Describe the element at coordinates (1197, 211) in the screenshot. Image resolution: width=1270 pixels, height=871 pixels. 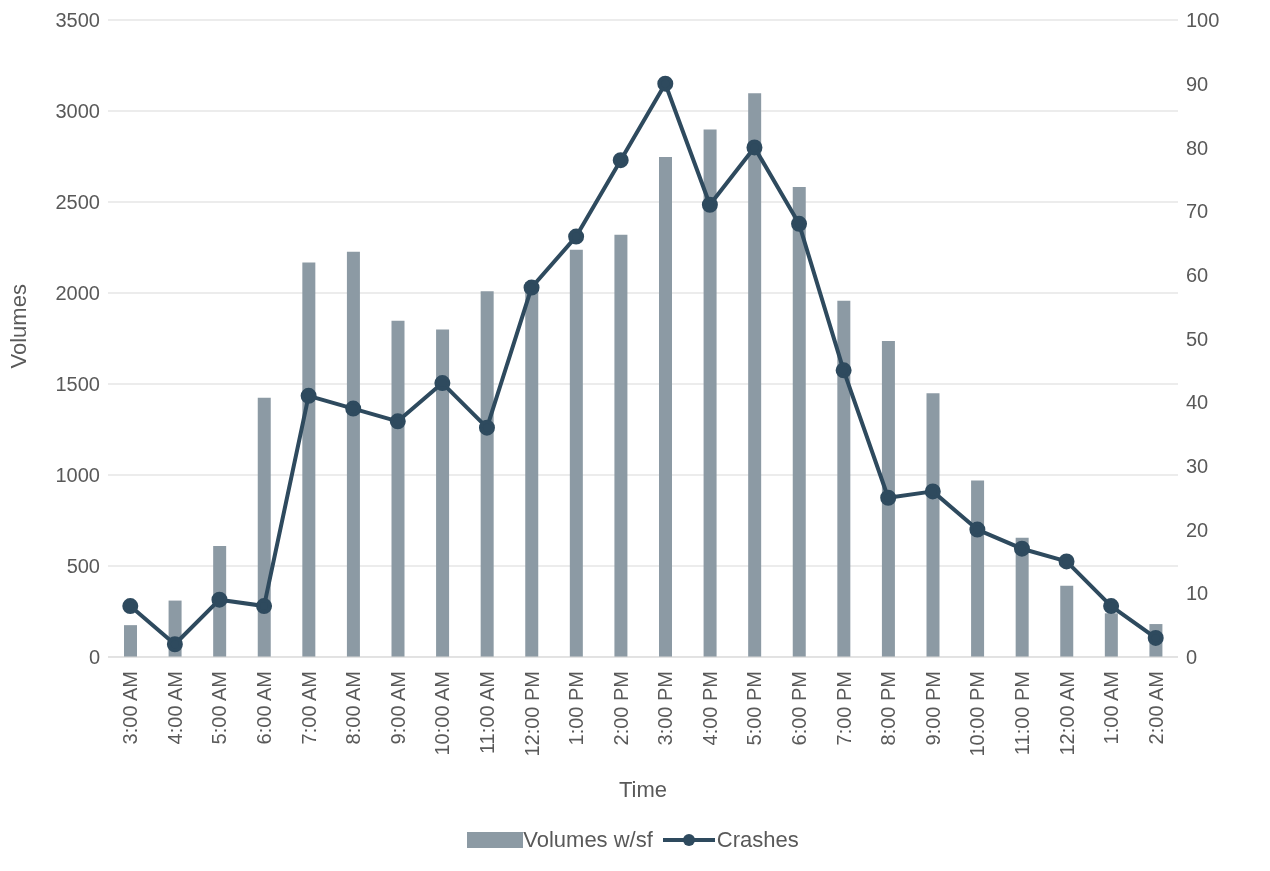
I see `y2-tick-label: 70` at that location.